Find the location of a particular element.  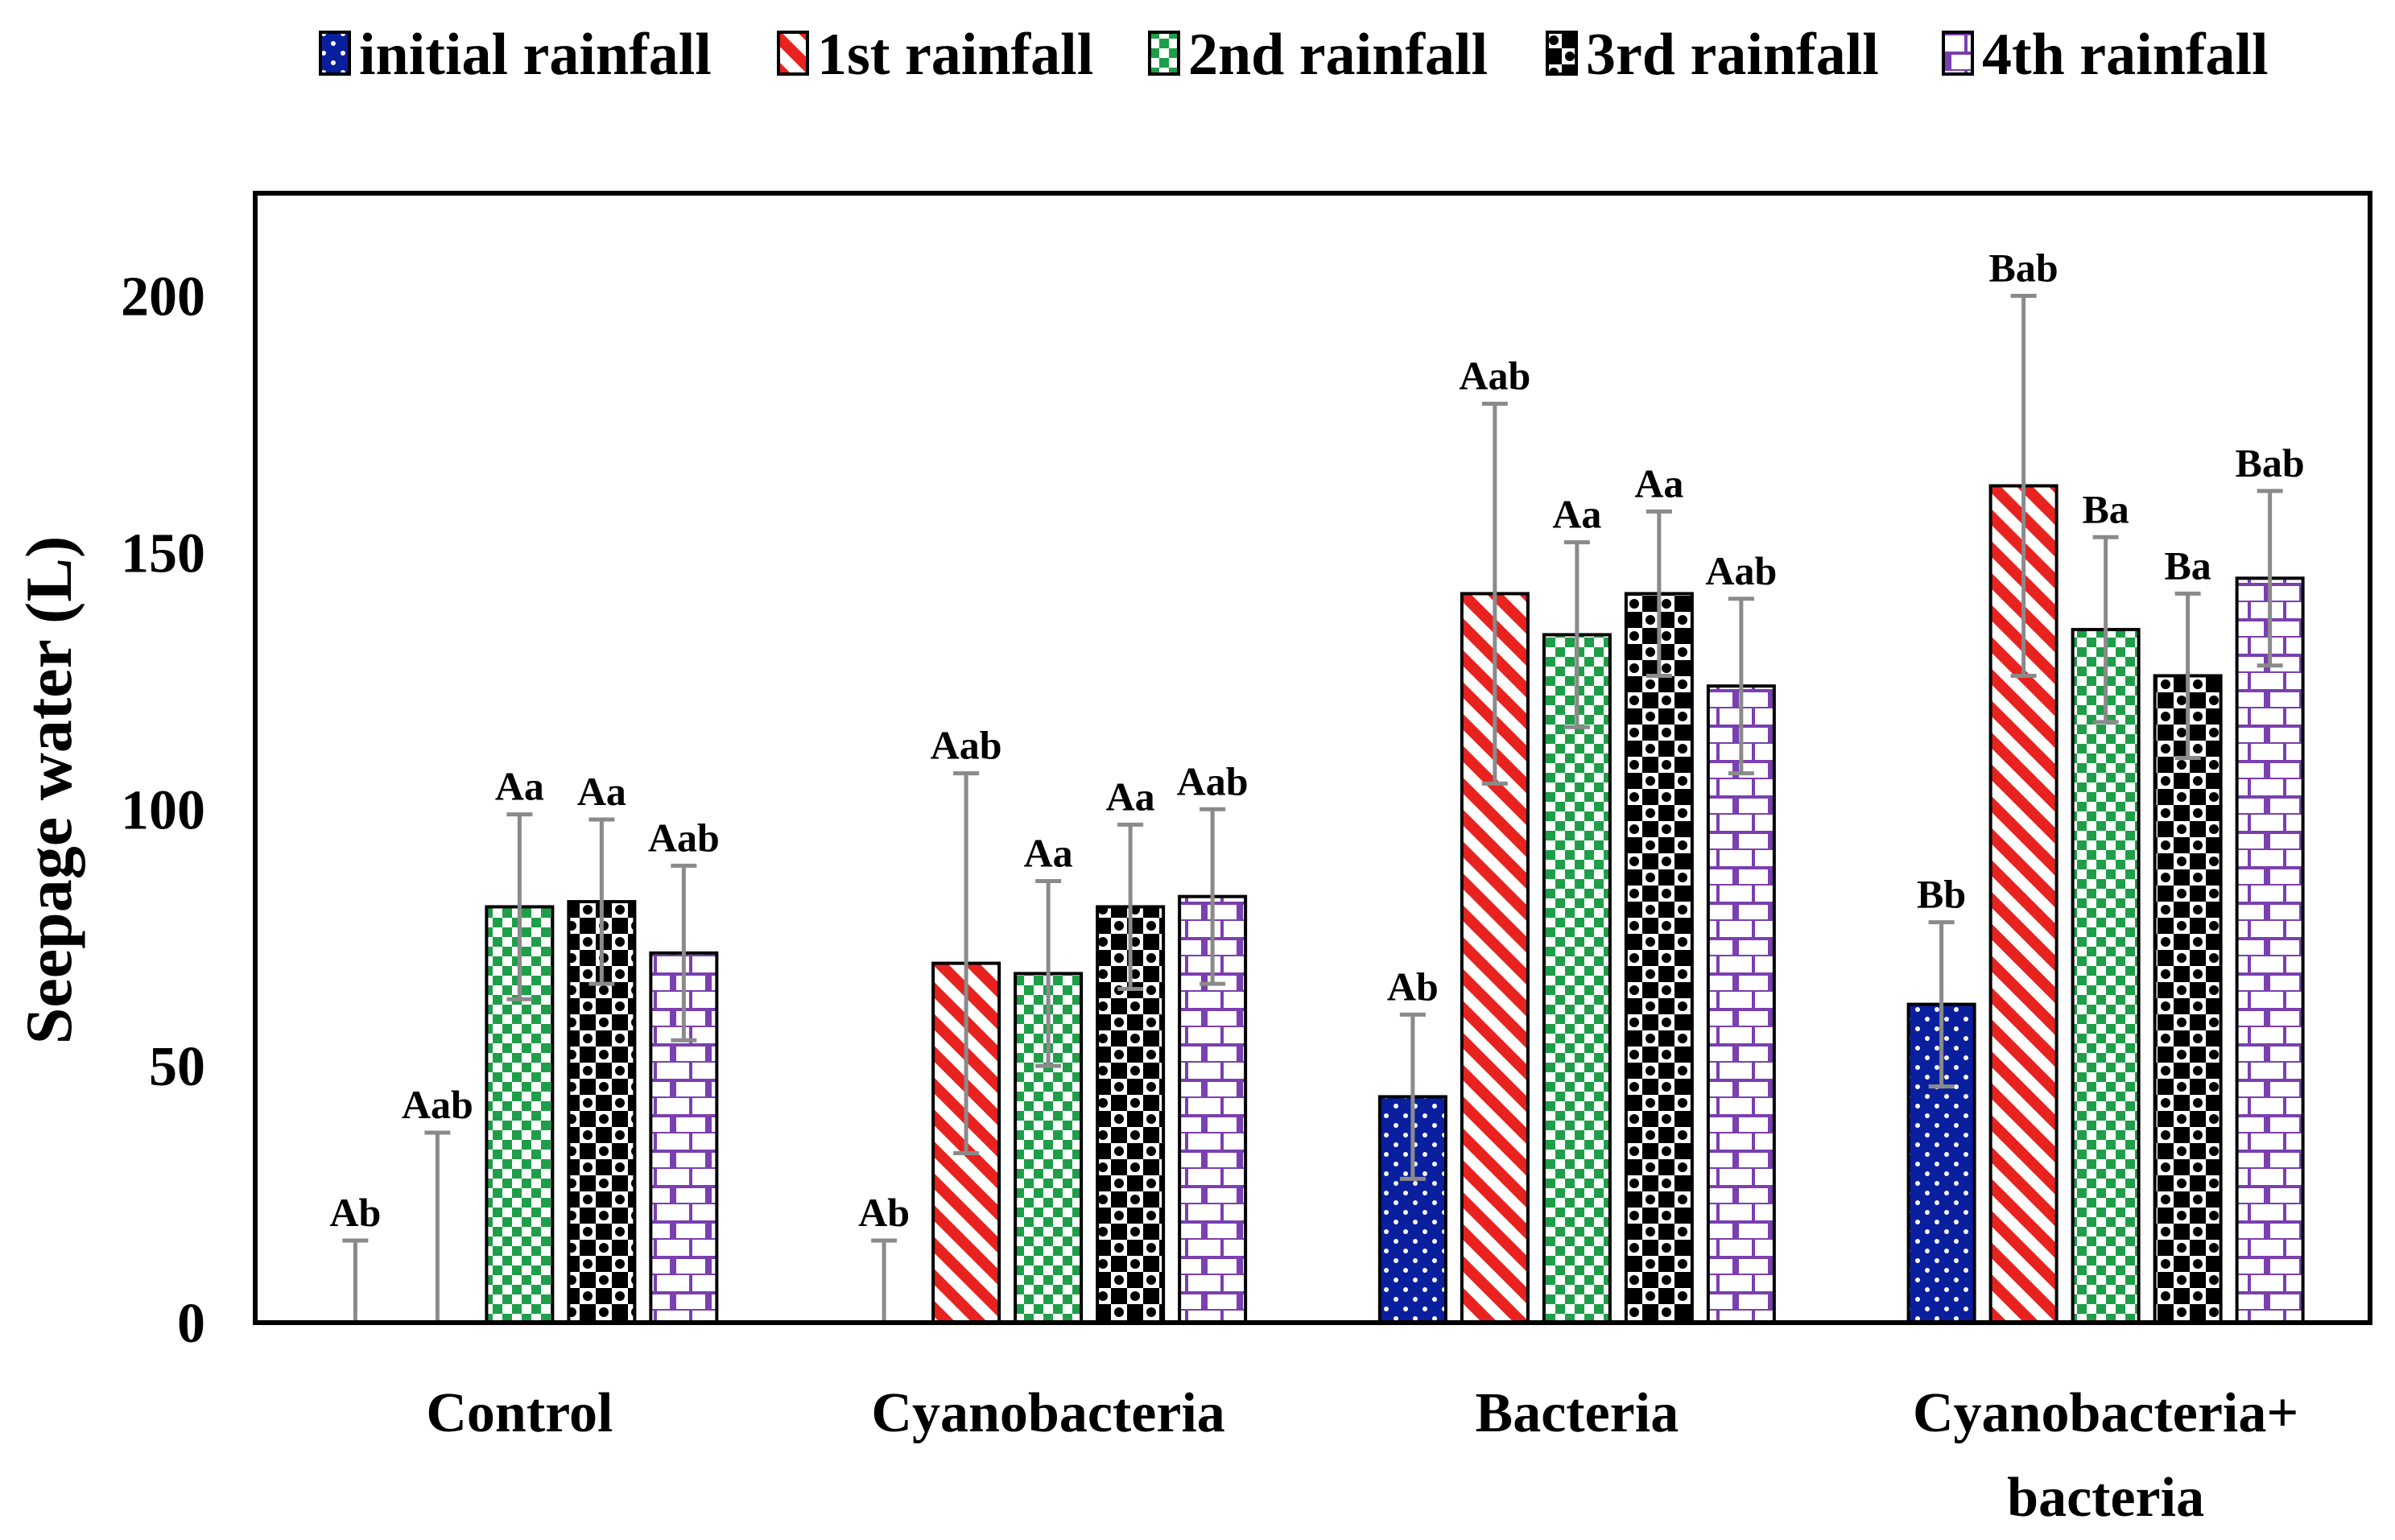

x-category-label: Cyanobacteria+ is located at coordinates (2106, 1413).